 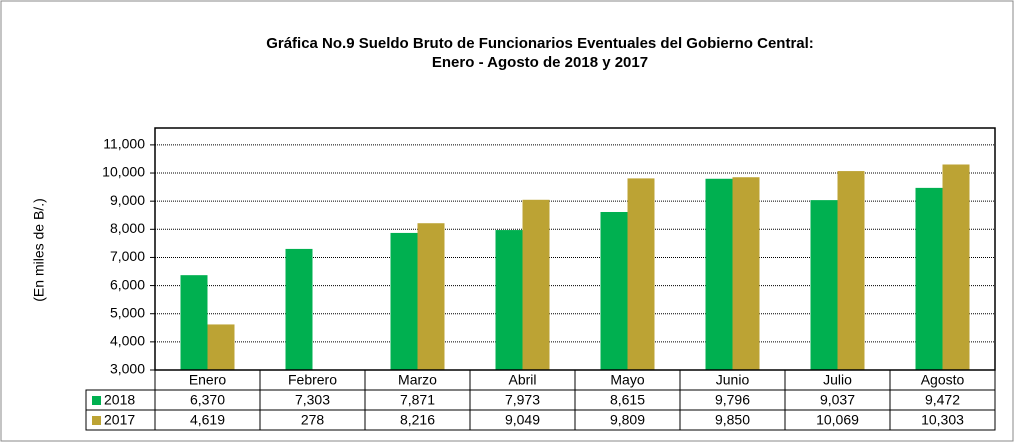 I want to click on y-tick-label: 10,000, so click(x=123, y=172).